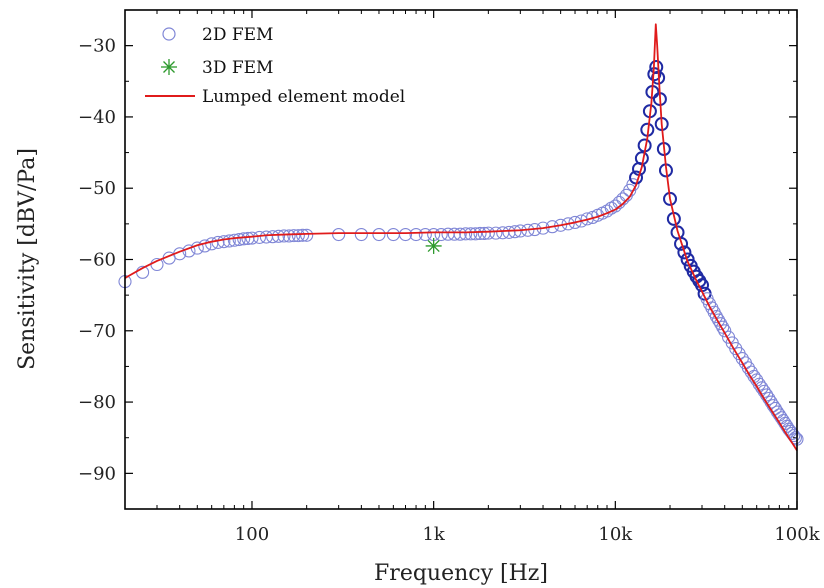 The image size is (824, 588). Describe the element at coordinates (237, 68) in the screenshot. I see `legend-label-3d-fem: 3D FEM` at that location.